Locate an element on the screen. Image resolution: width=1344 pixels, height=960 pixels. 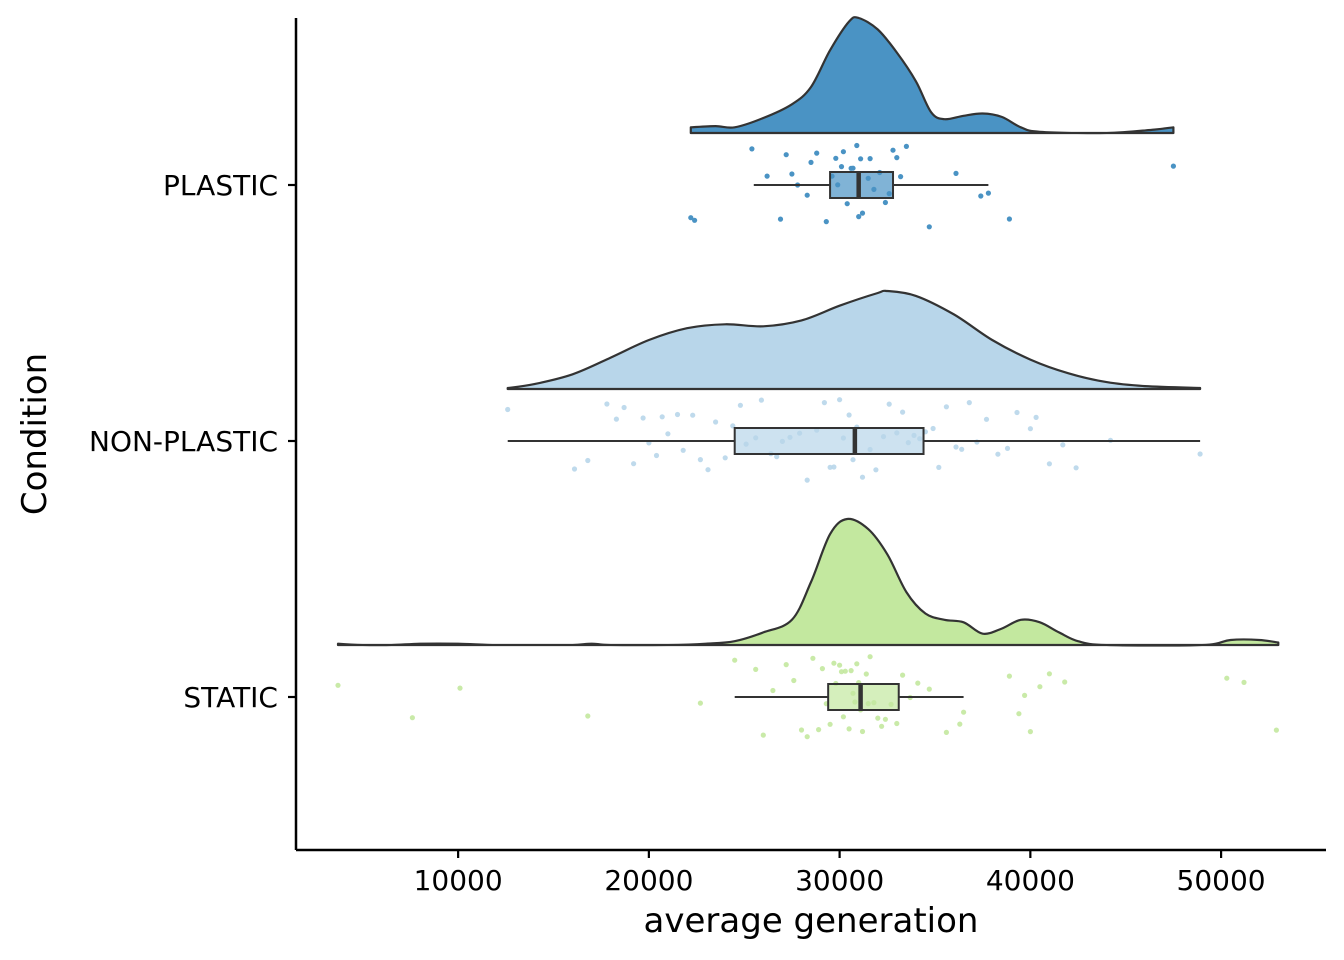
x-tick-label: 30000 is located at coordinates (839, 880).